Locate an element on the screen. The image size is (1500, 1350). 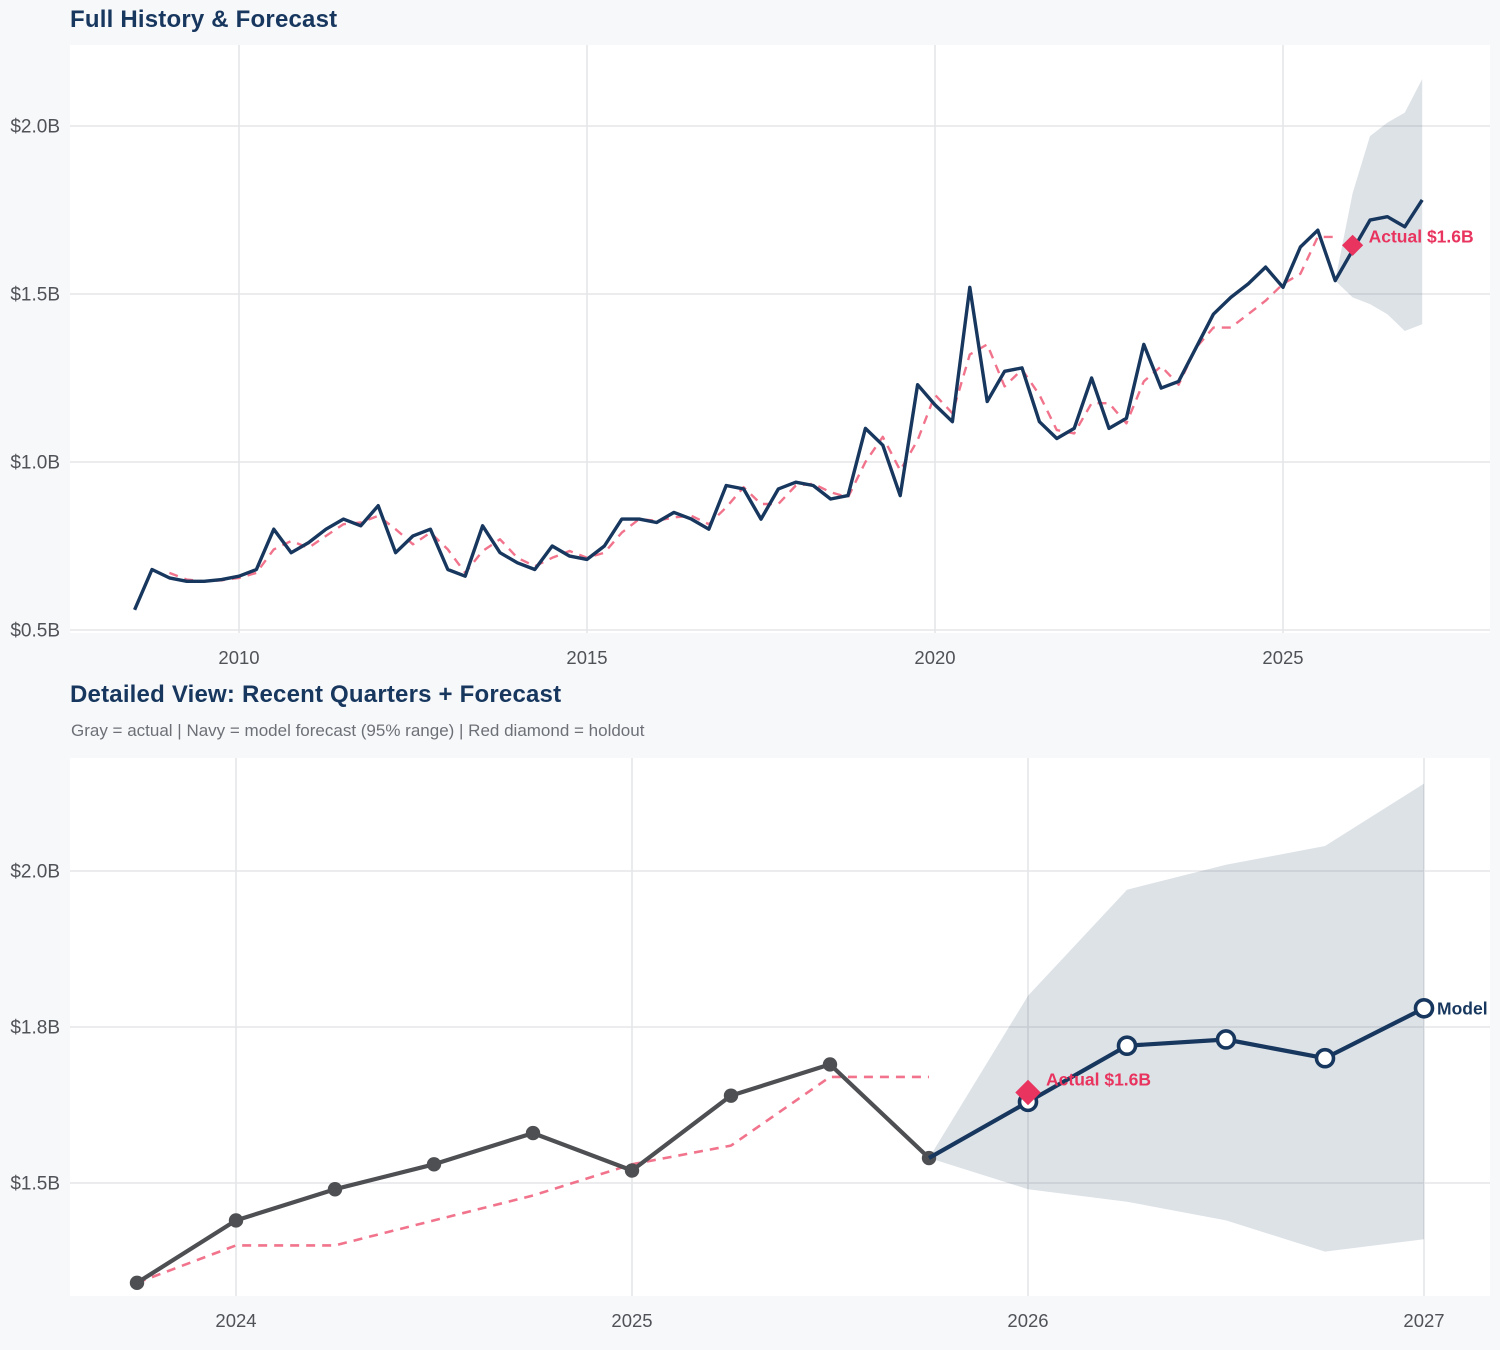
x-tick-label: 2026 is located at coordinates (1027, 1320).